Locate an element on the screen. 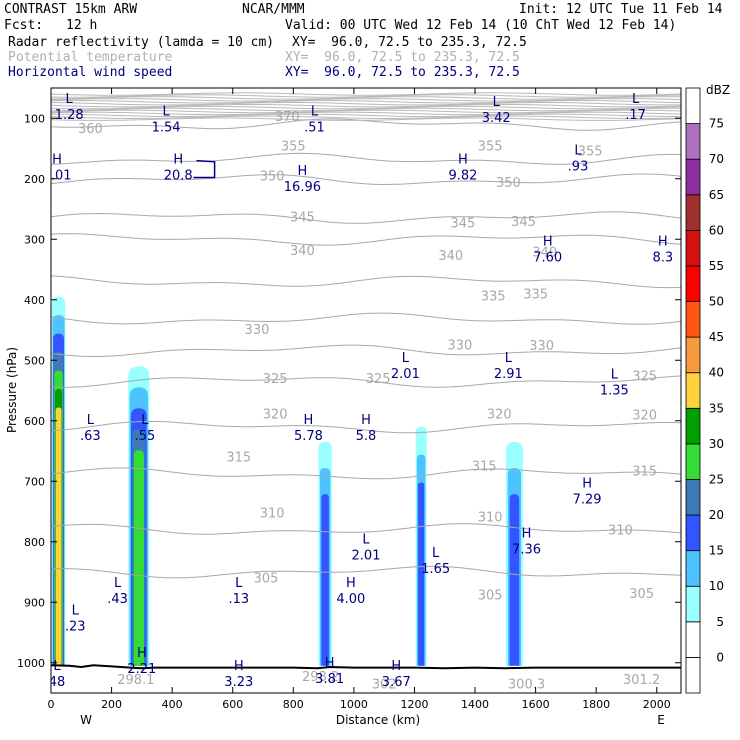  wind-extreme-value: .63 is located at coordinates (90, 436).